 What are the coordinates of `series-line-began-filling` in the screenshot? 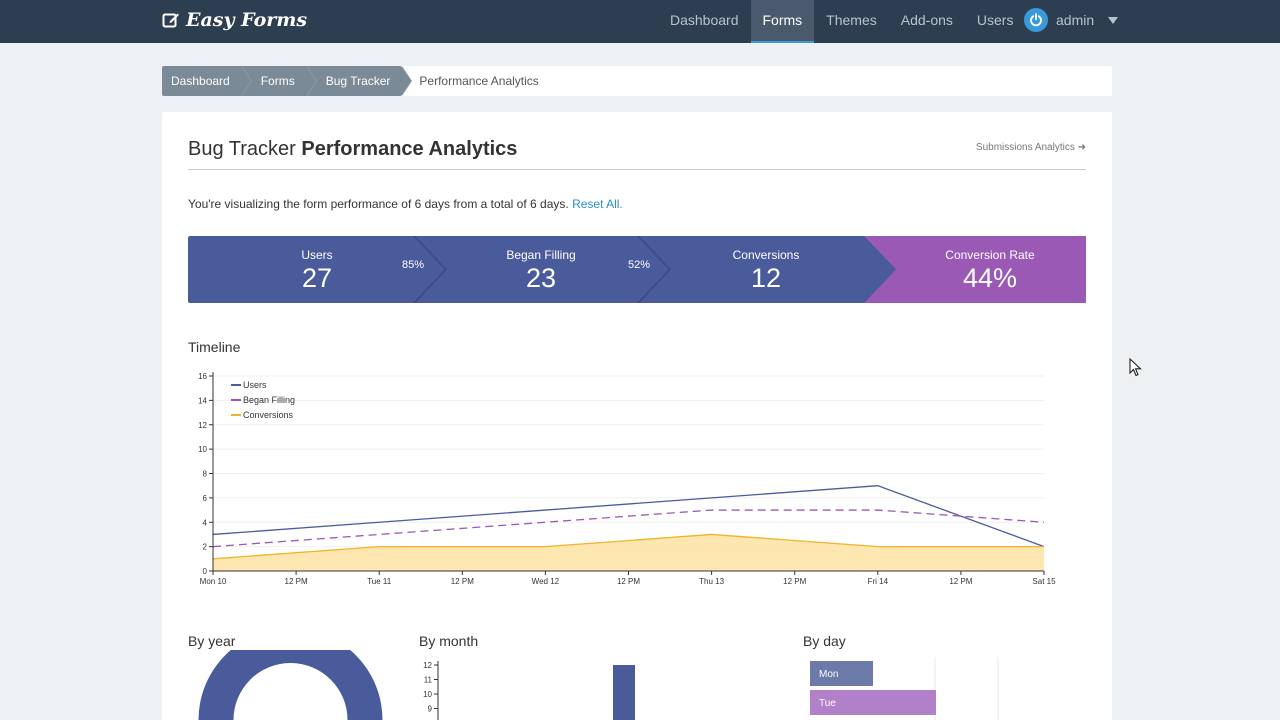 It's located at (628, 528).